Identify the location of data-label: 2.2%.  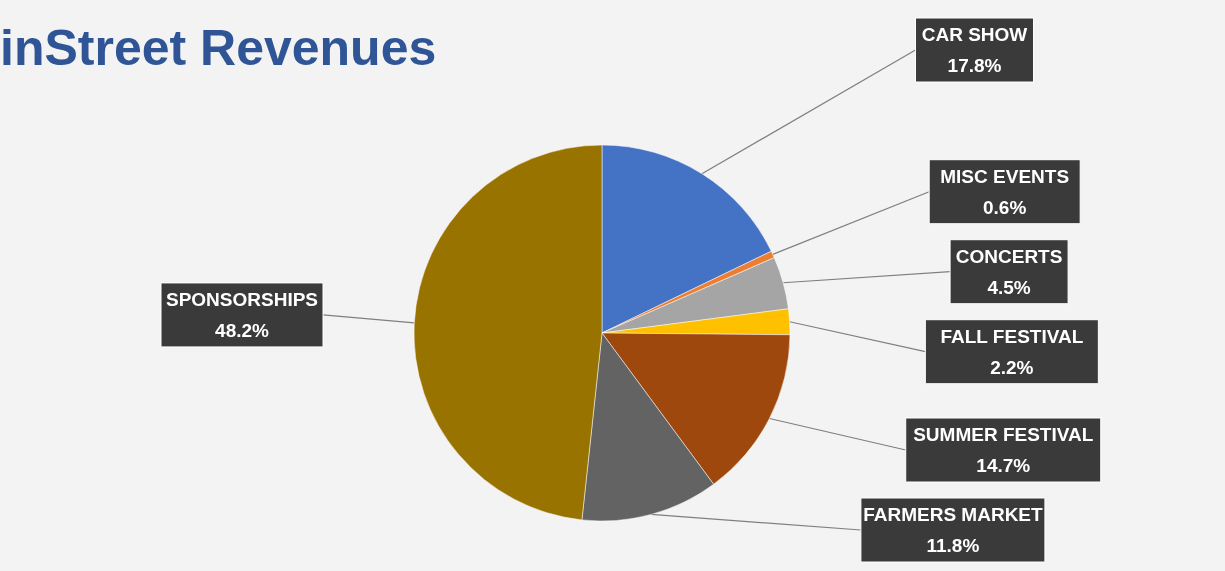
(1012, 367).